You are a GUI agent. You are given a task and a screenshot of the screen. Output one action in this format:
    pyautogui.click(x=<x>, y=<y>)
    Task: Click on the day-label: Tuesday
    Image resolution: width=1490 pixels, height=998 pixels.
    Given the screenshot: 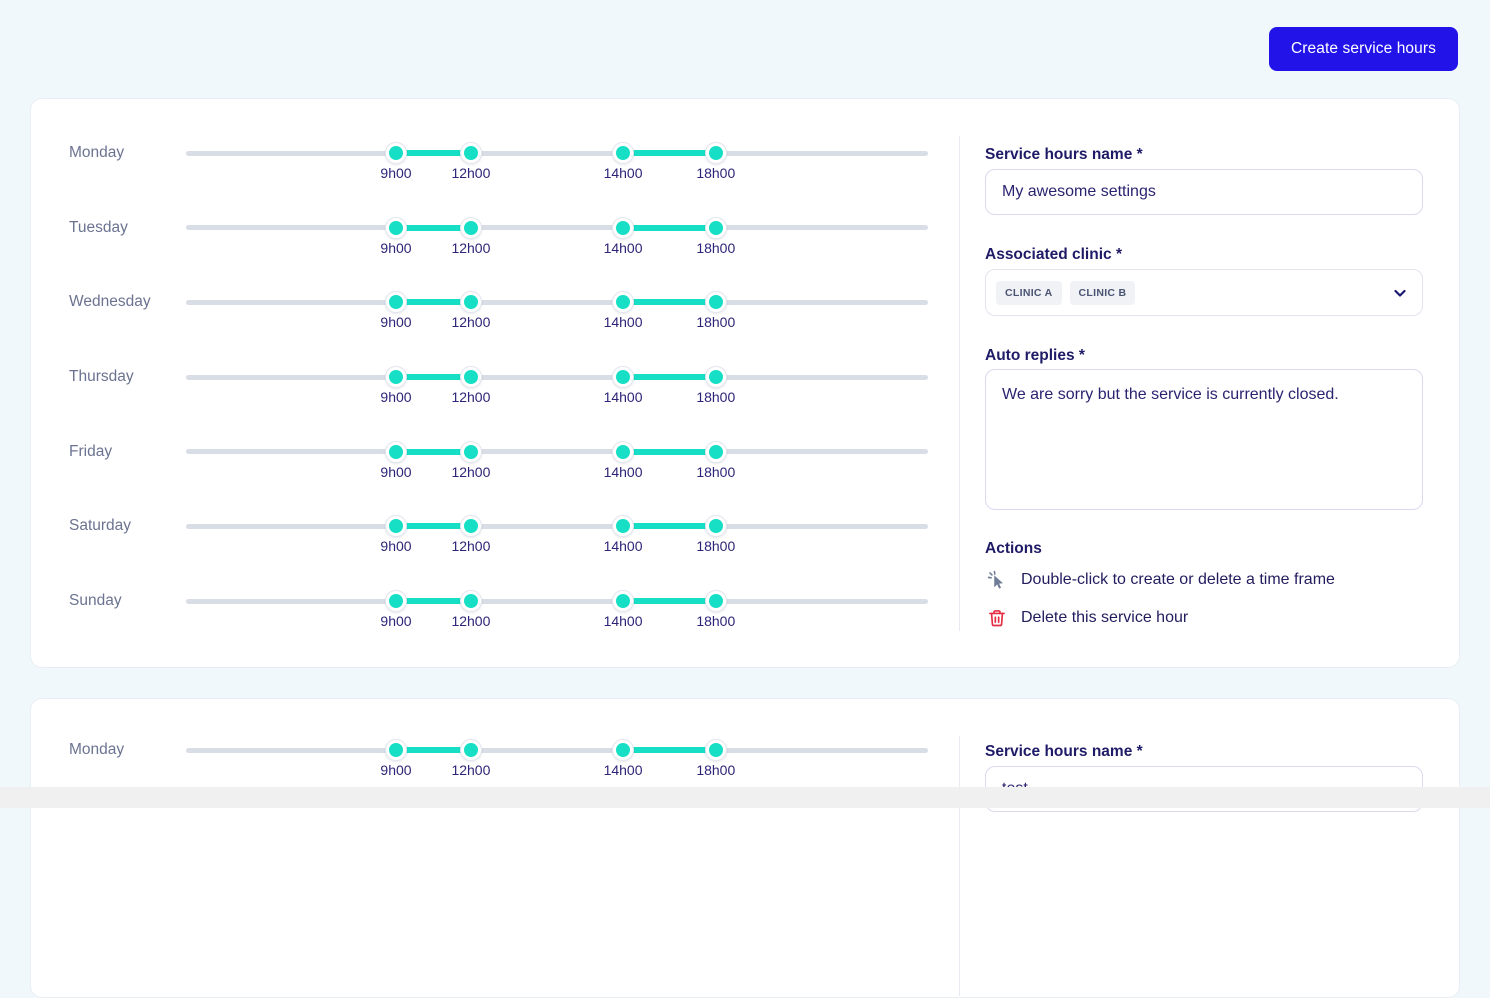 What is the action you would take?
    pyautogui.click(x=98, y=228)
    